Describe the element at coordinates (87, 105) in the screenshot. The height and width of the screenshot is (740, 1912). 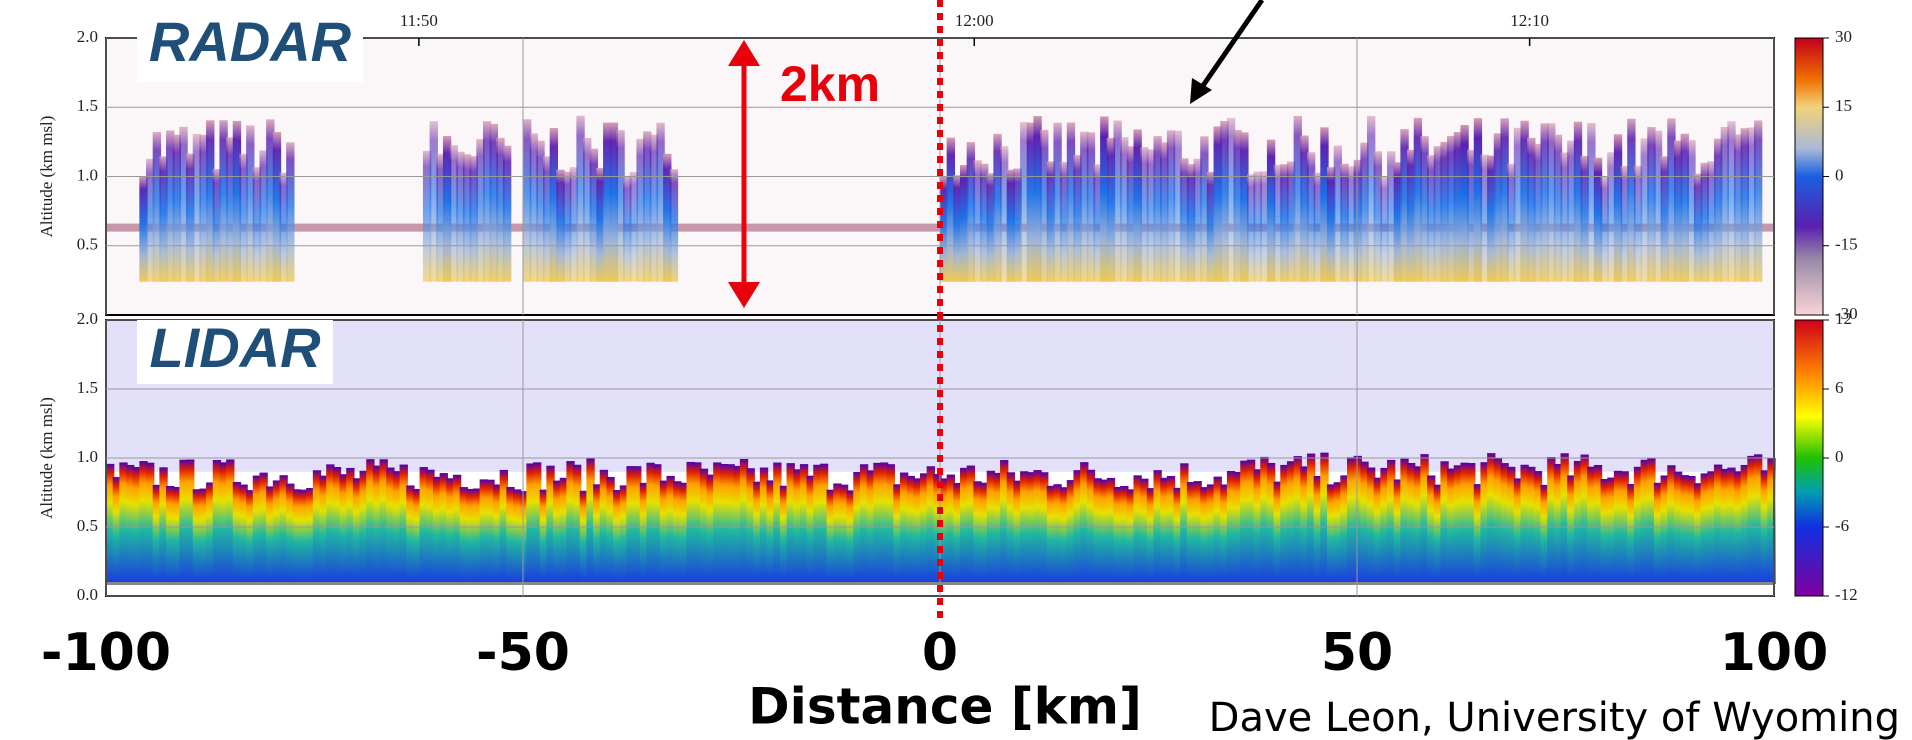
I see `y-tick-label: 1.5` at that location.